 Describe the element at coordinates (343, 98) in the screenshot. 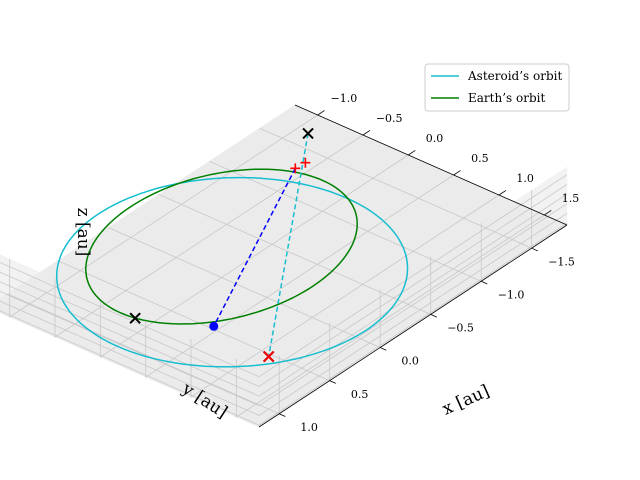

I see `x-tick-label: −1.0` at that location.